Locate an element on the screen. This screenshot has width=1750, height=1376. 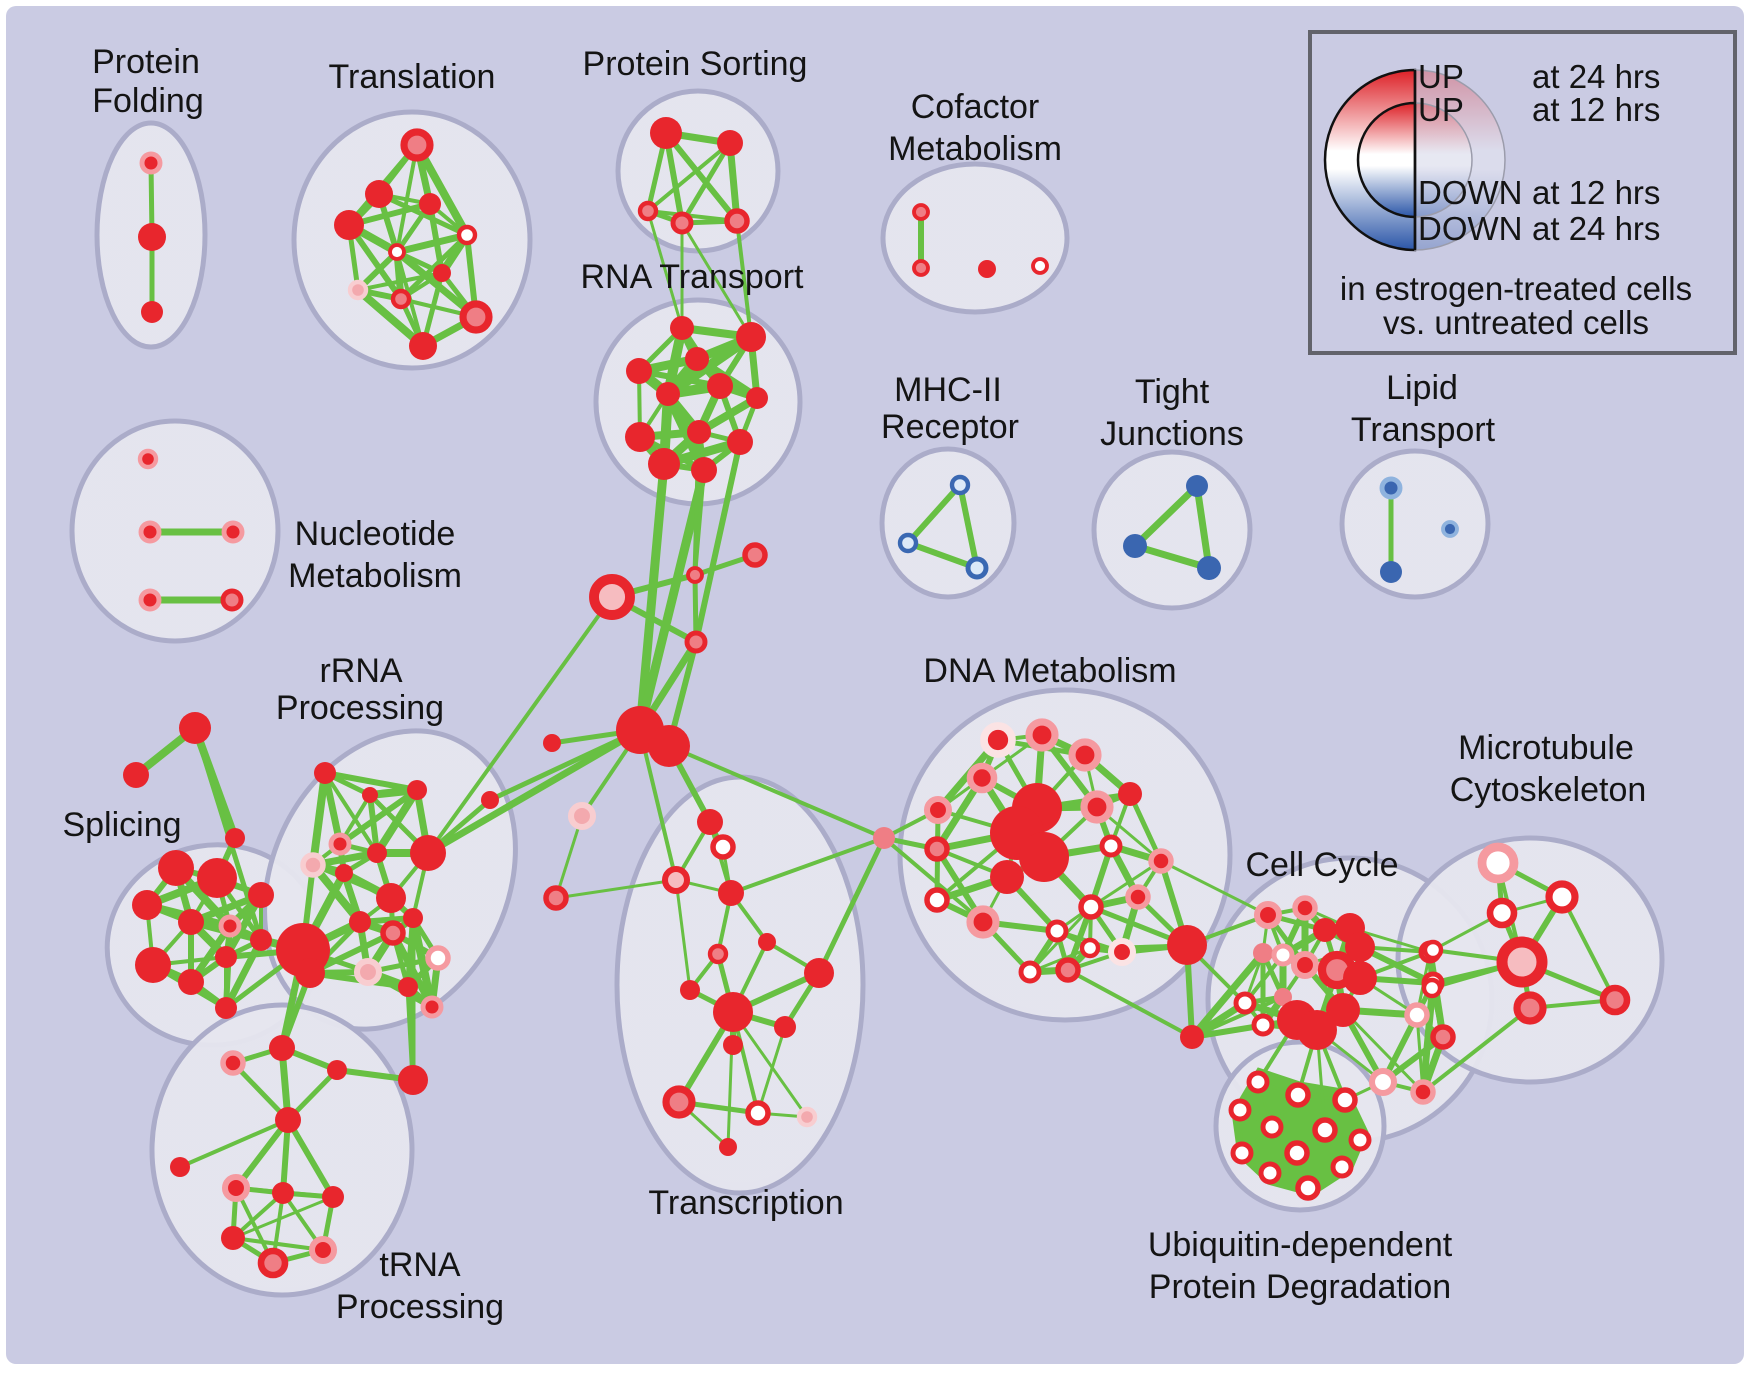
cluster-label-tight-junctions: Junctions is located at coordinates (1172, 434).